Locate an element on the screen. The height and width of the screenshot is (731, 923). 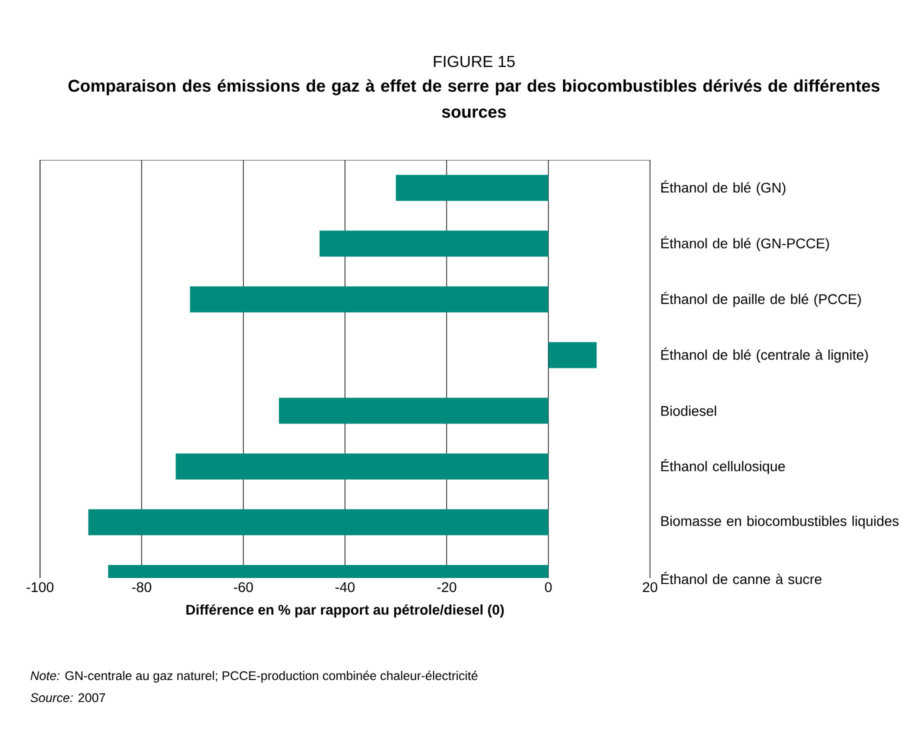
text: Source: 2007 is located at coordinates (68, 697).